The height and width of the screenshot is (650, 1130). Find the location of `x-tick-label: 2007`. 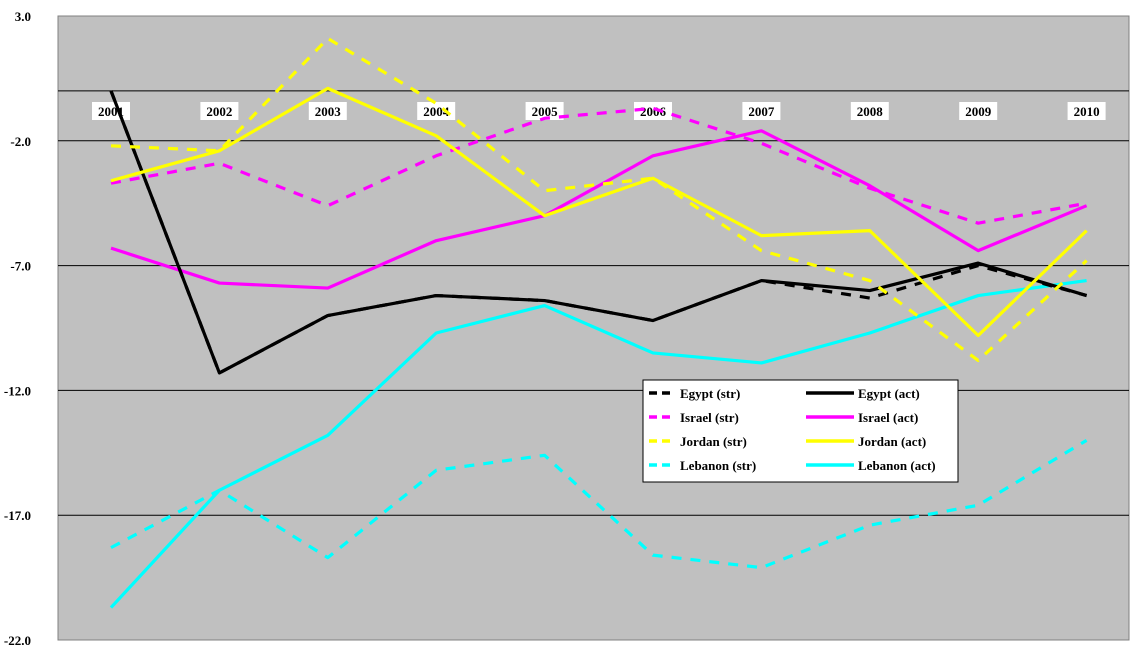

x-tick-label: 2007 is located at coordinates (761, 111).